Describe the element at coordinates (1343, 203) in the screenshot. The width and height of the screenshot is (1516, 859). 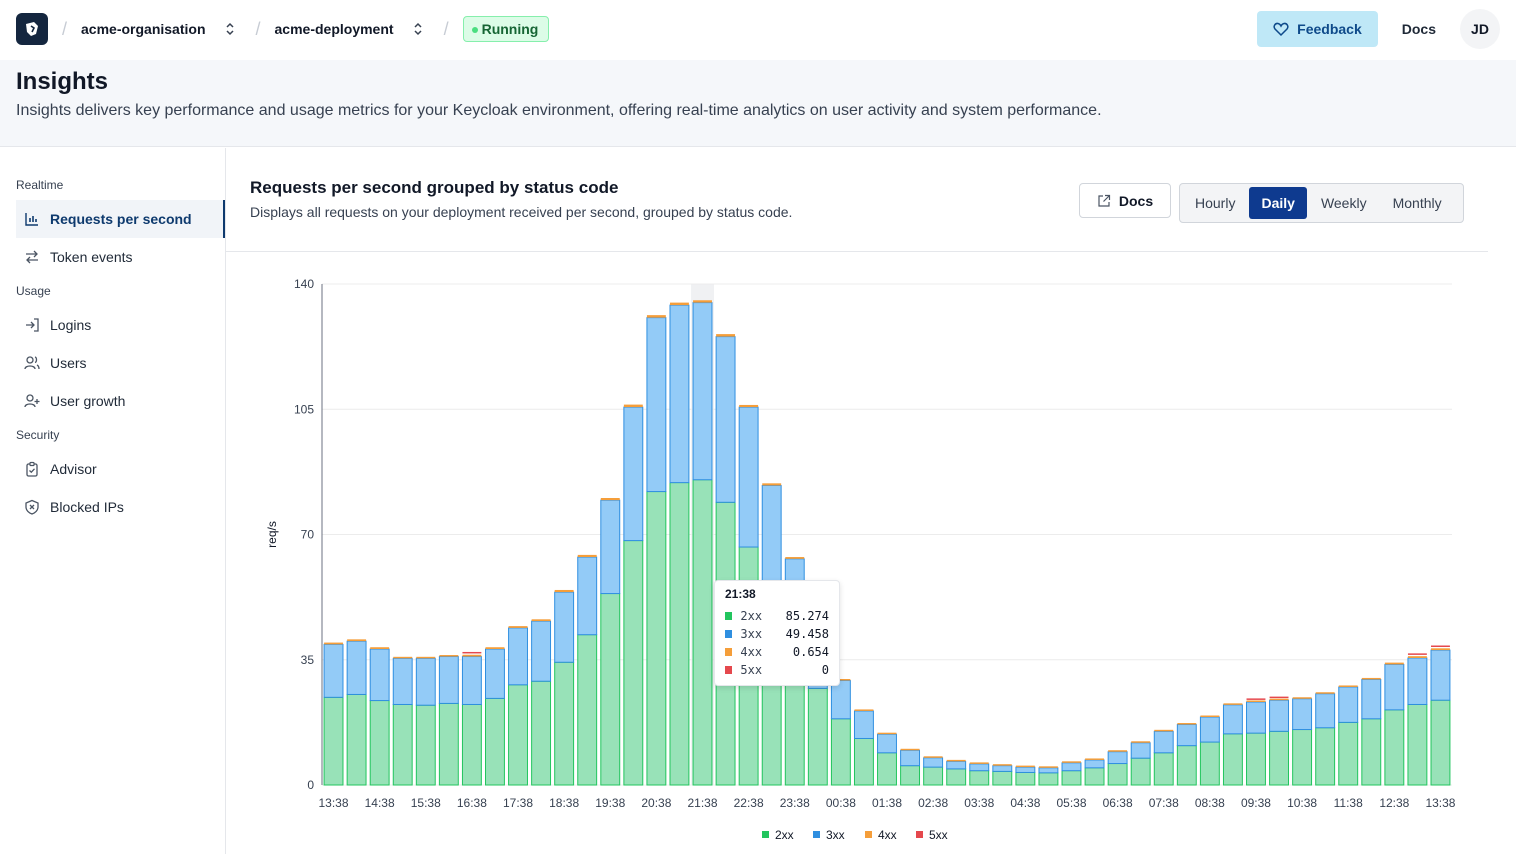
I see `period-weekly: Weekly` at that location.